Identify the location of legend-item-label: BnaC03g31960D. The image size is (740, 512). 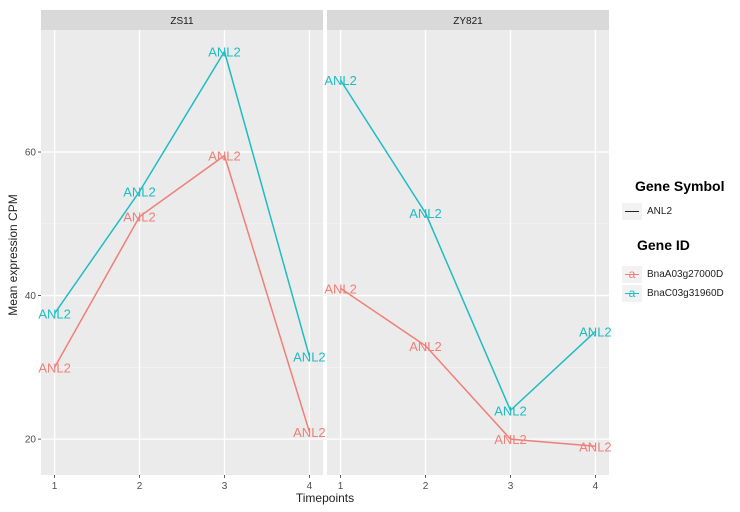
(685, 293).